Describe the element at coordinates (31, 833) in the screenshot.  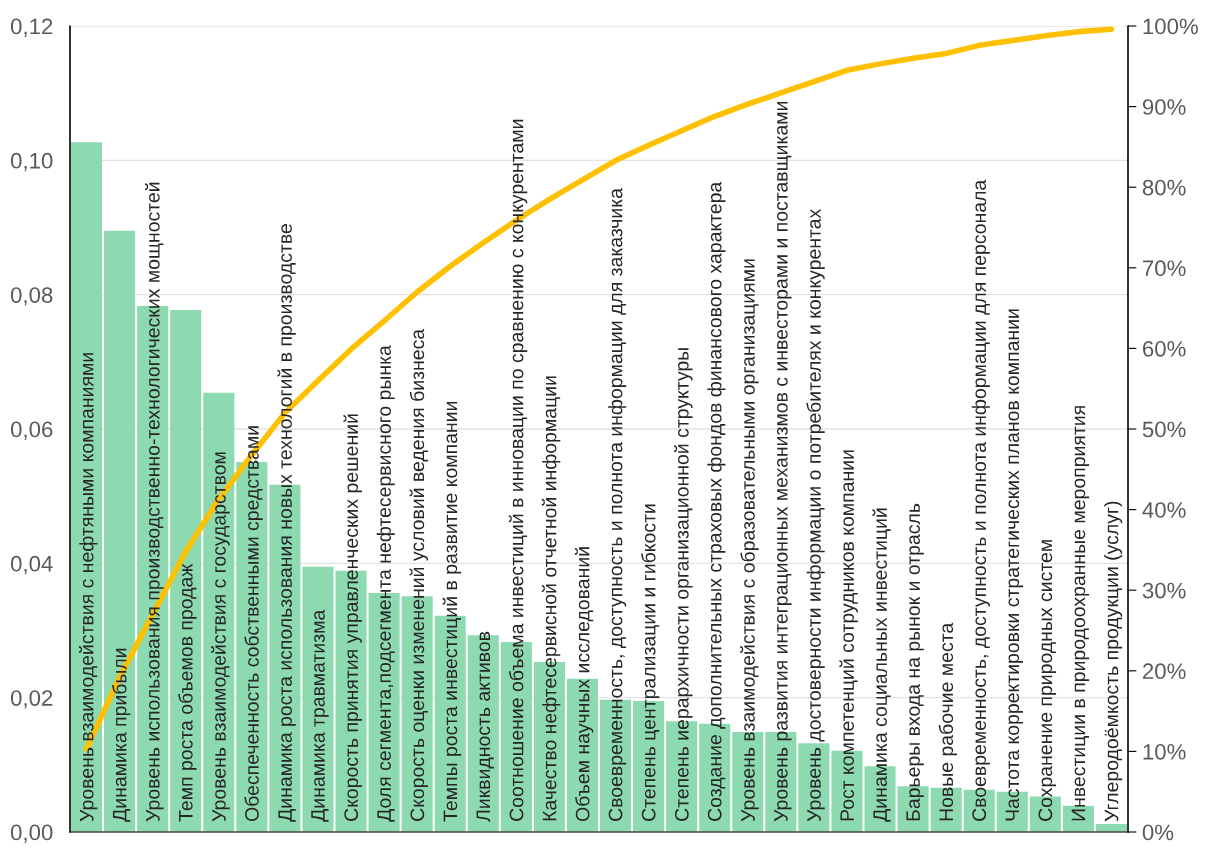
I see `y-tick-label: 0,00` at that location.